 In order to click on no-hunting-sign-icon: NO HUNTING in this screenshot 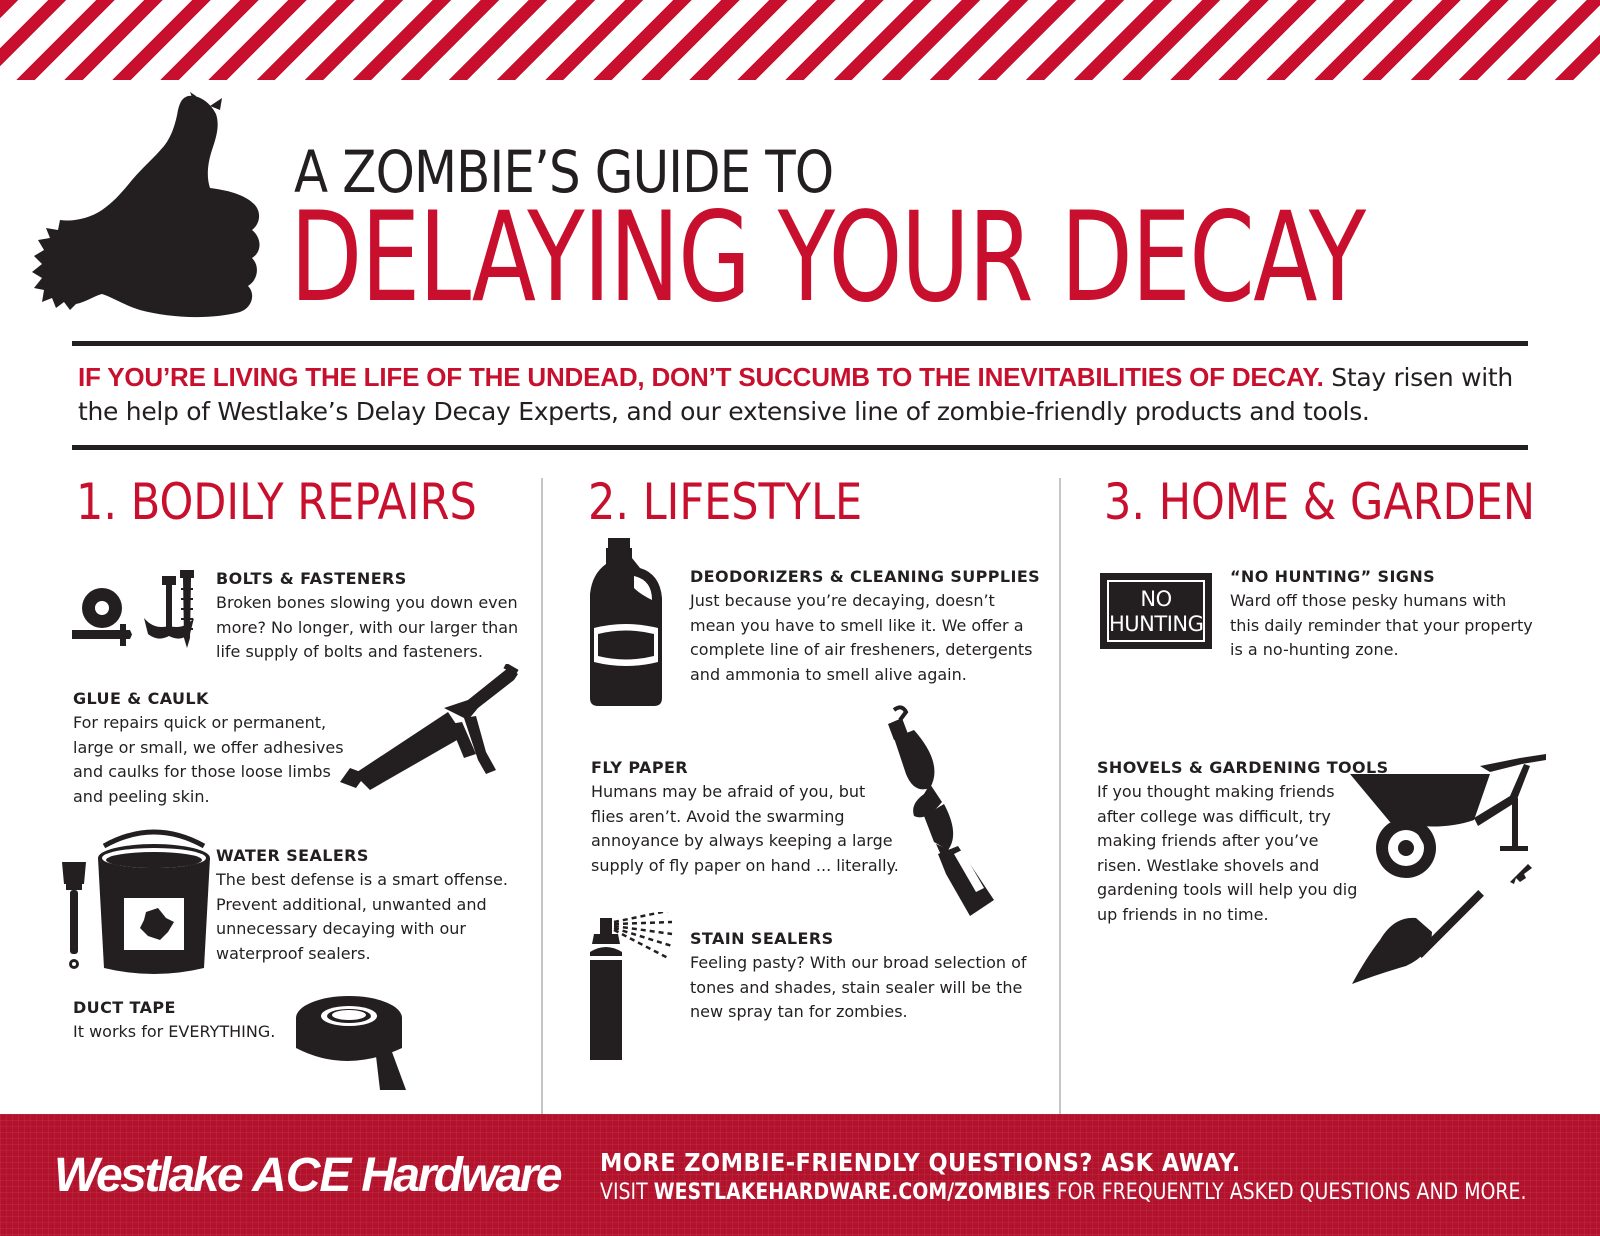, I will do `click(1156, 611)`.